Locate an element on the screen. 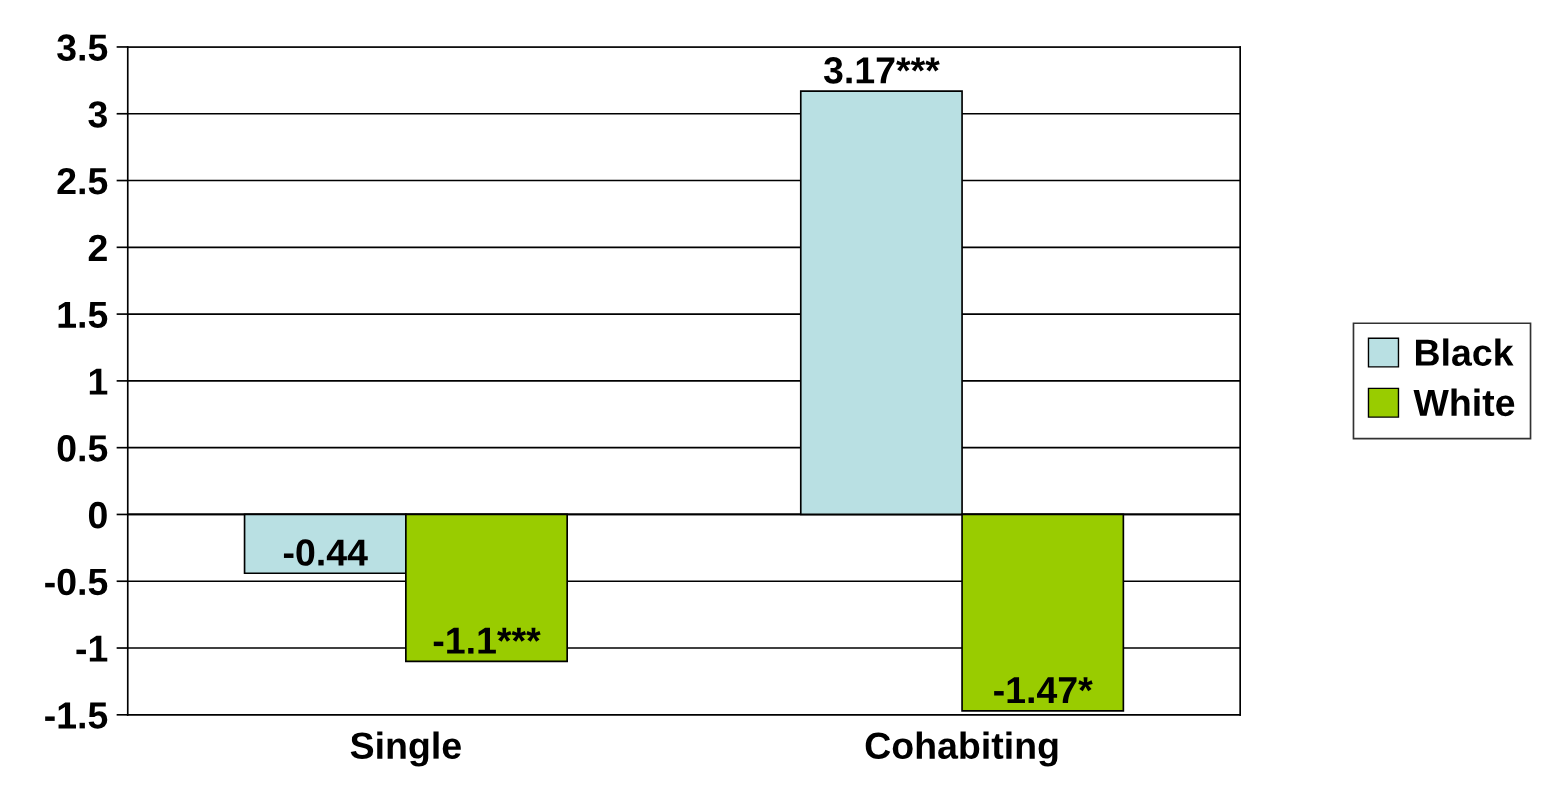  y-tick-label: 0.5 is located at coordinates (82, 448).